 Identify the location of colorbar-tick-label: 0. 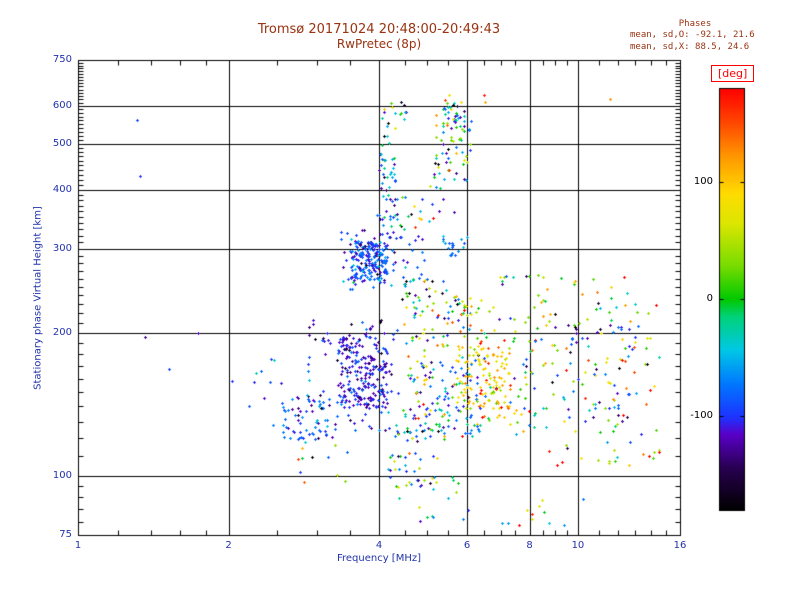
(709, 298).